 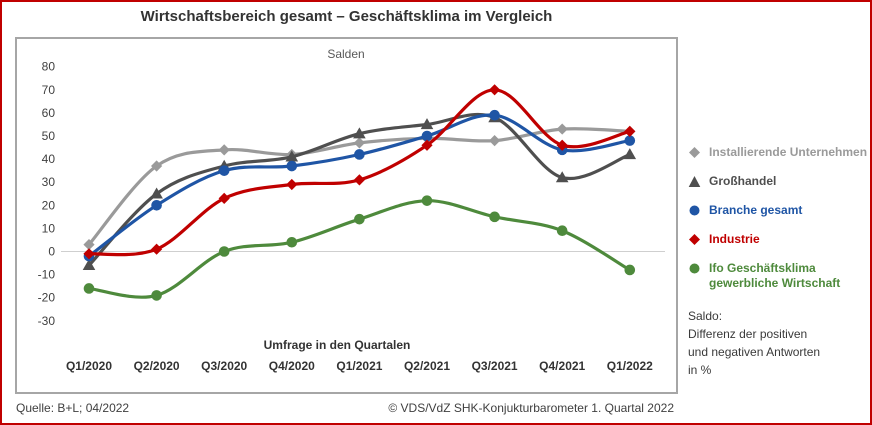 What do you see at coordinates (775, 275) in the screenshot?
I see `legend-item-label: Ifo Geschäftsklima gewerbliche Wirtschaft` at bounding box center [775, 275].